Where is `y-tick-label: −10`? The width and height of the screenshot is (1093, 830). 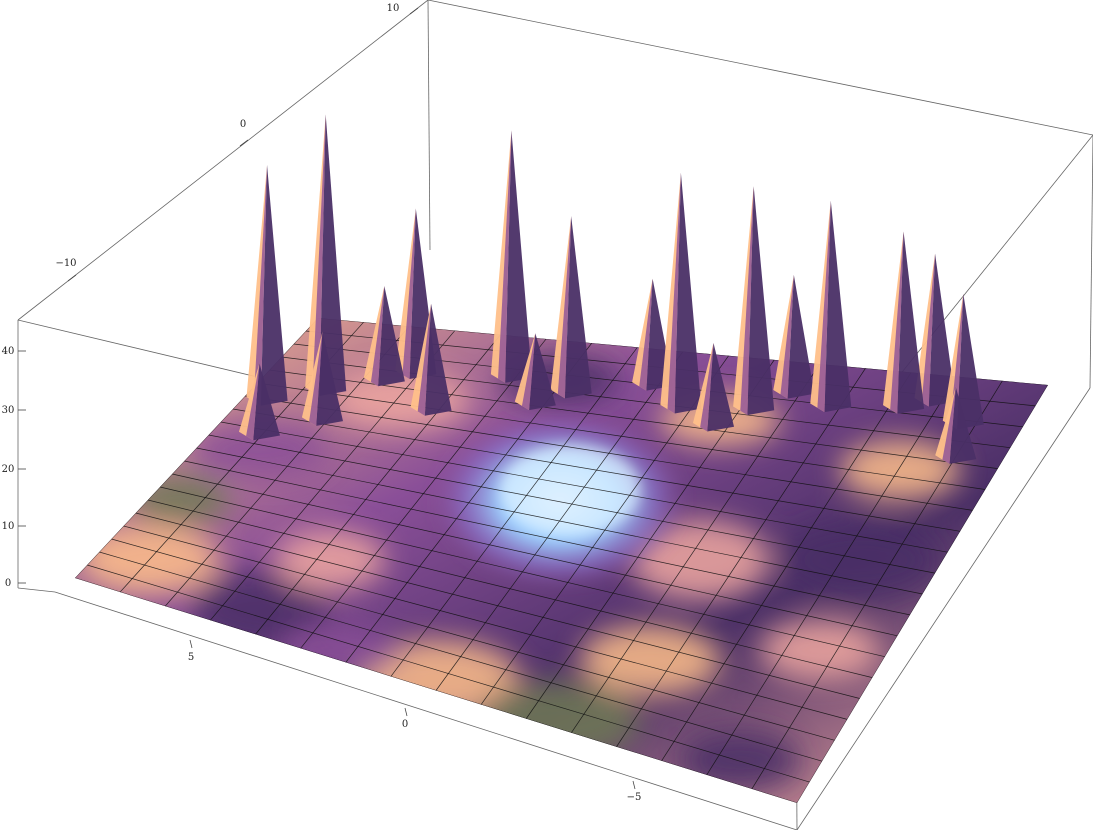 y-tick-label: −10 is located at coordinates (65, 263).